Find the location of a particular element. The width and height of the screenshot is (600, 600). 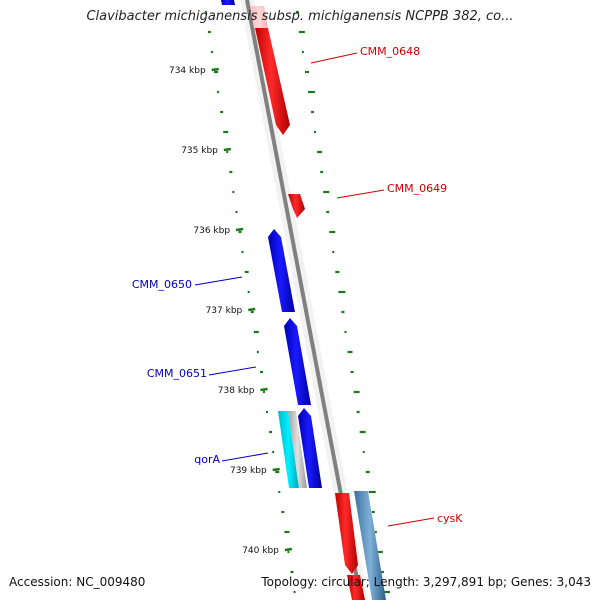

feature-top-blue is located at coordinates (228, 2).